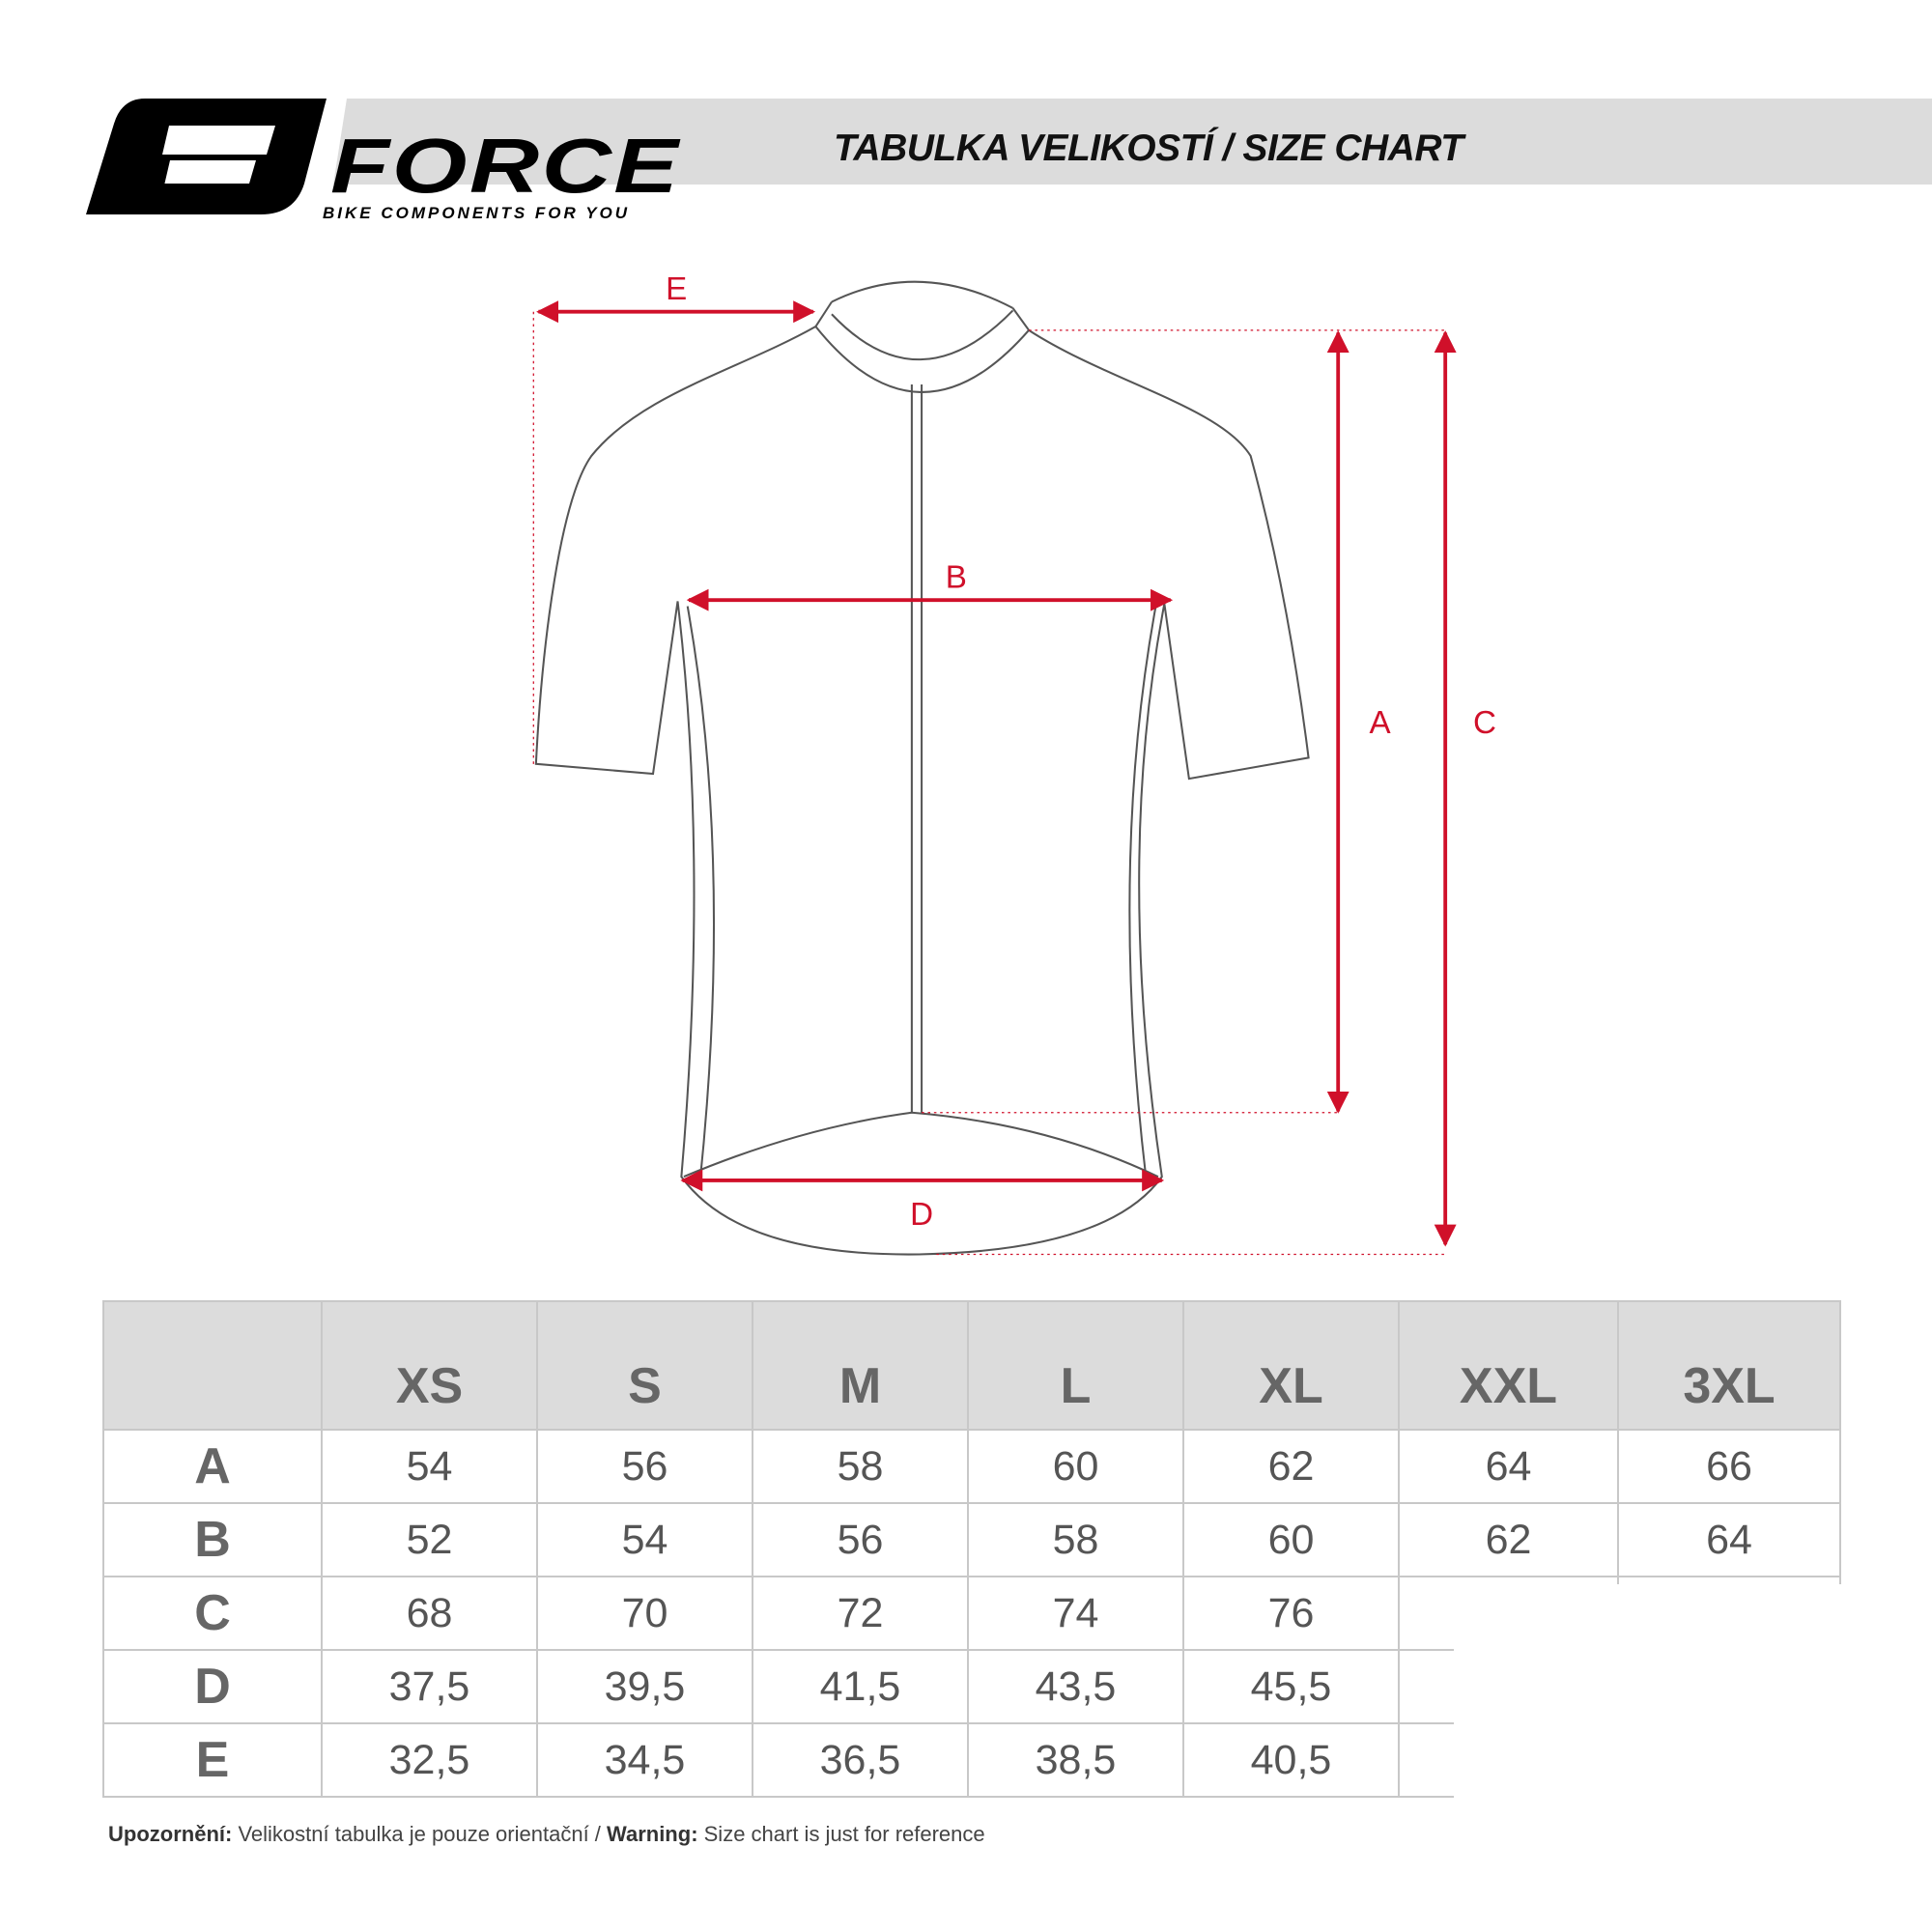  I want to click on row-label: B, so click(212, 1539).